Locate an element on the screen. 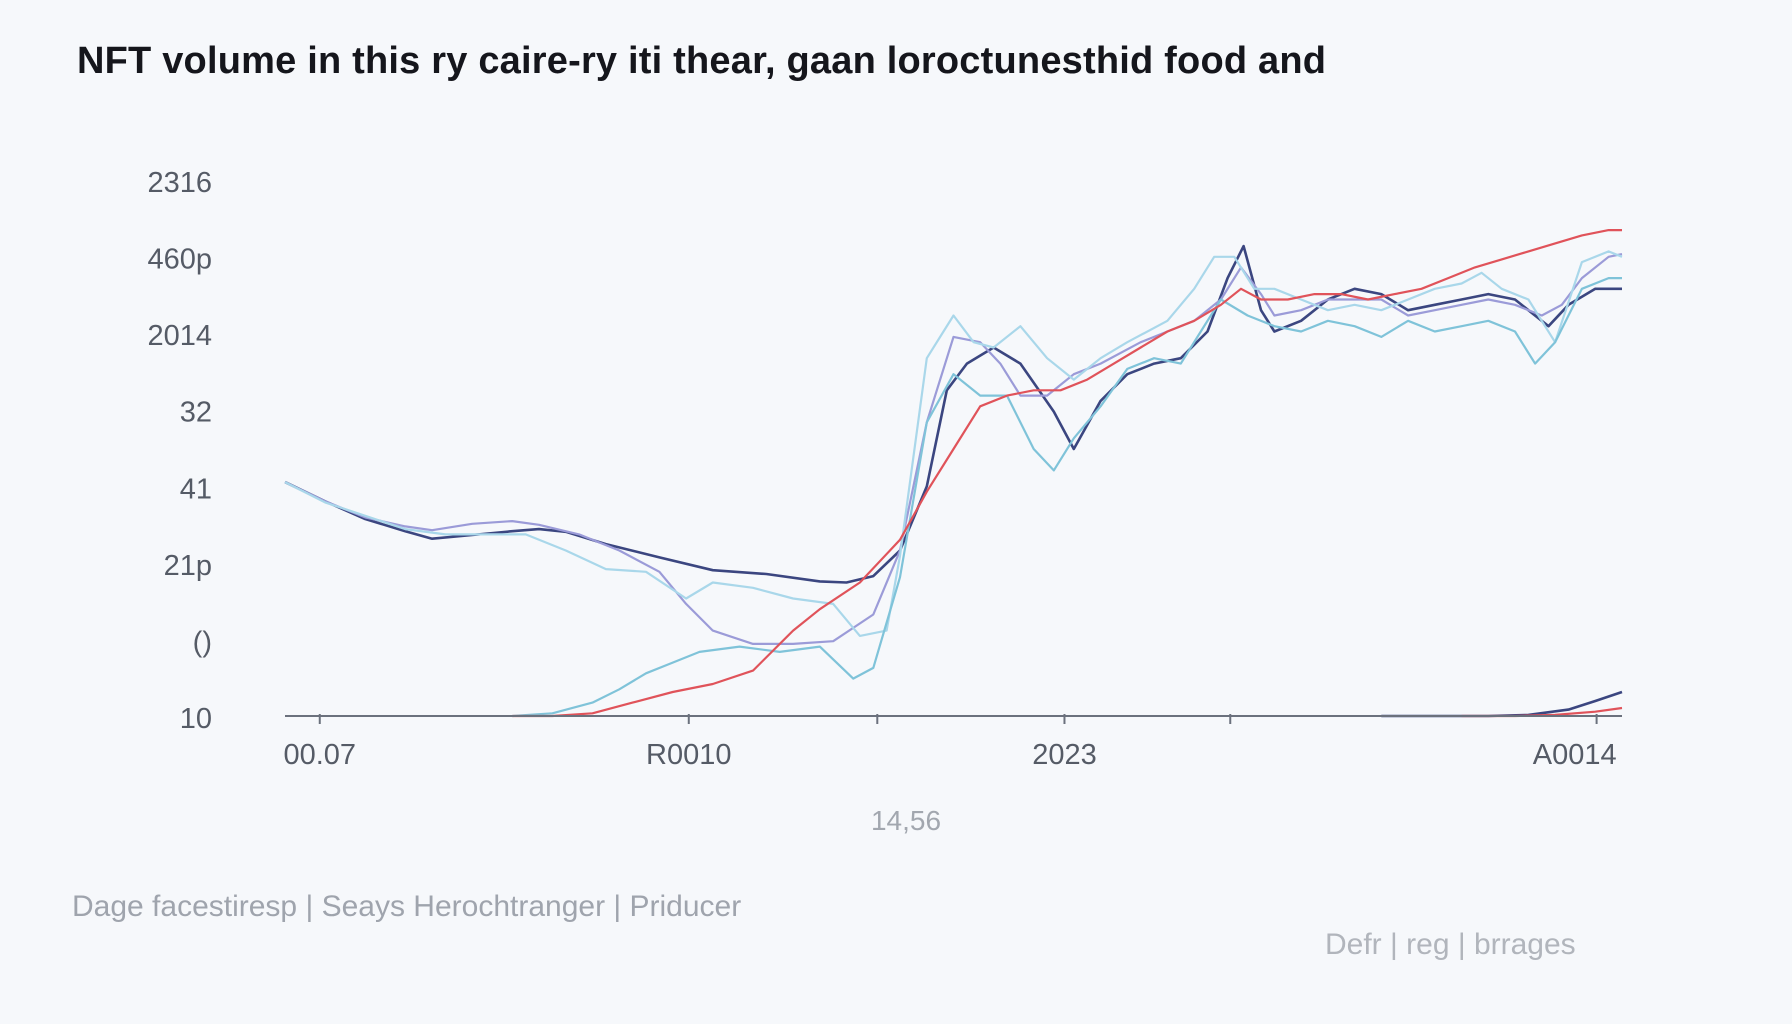 The width and height of the screenshot is (1792, 1024). x-ticks: 00.07 R0010 2023 A0014 is located at coordinates (950, 742).